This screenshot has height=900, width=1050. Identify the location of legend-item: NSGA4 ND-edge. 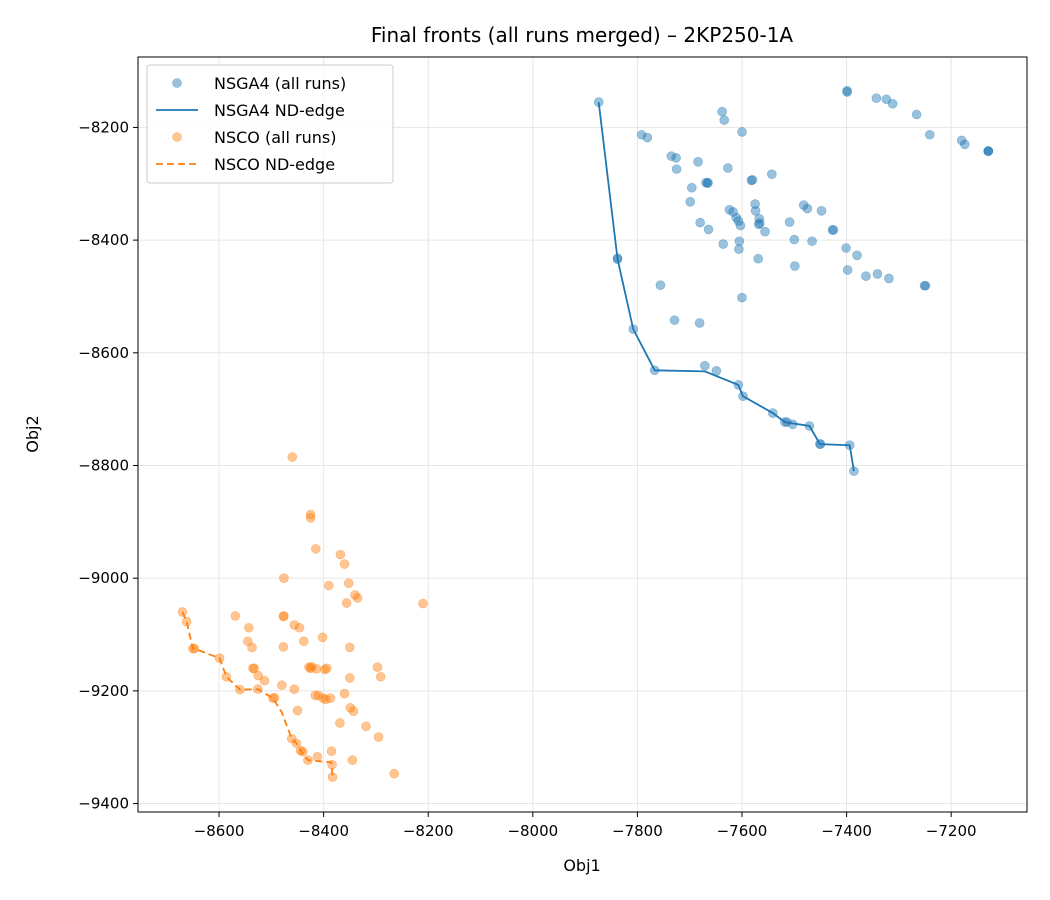
(250, 110).